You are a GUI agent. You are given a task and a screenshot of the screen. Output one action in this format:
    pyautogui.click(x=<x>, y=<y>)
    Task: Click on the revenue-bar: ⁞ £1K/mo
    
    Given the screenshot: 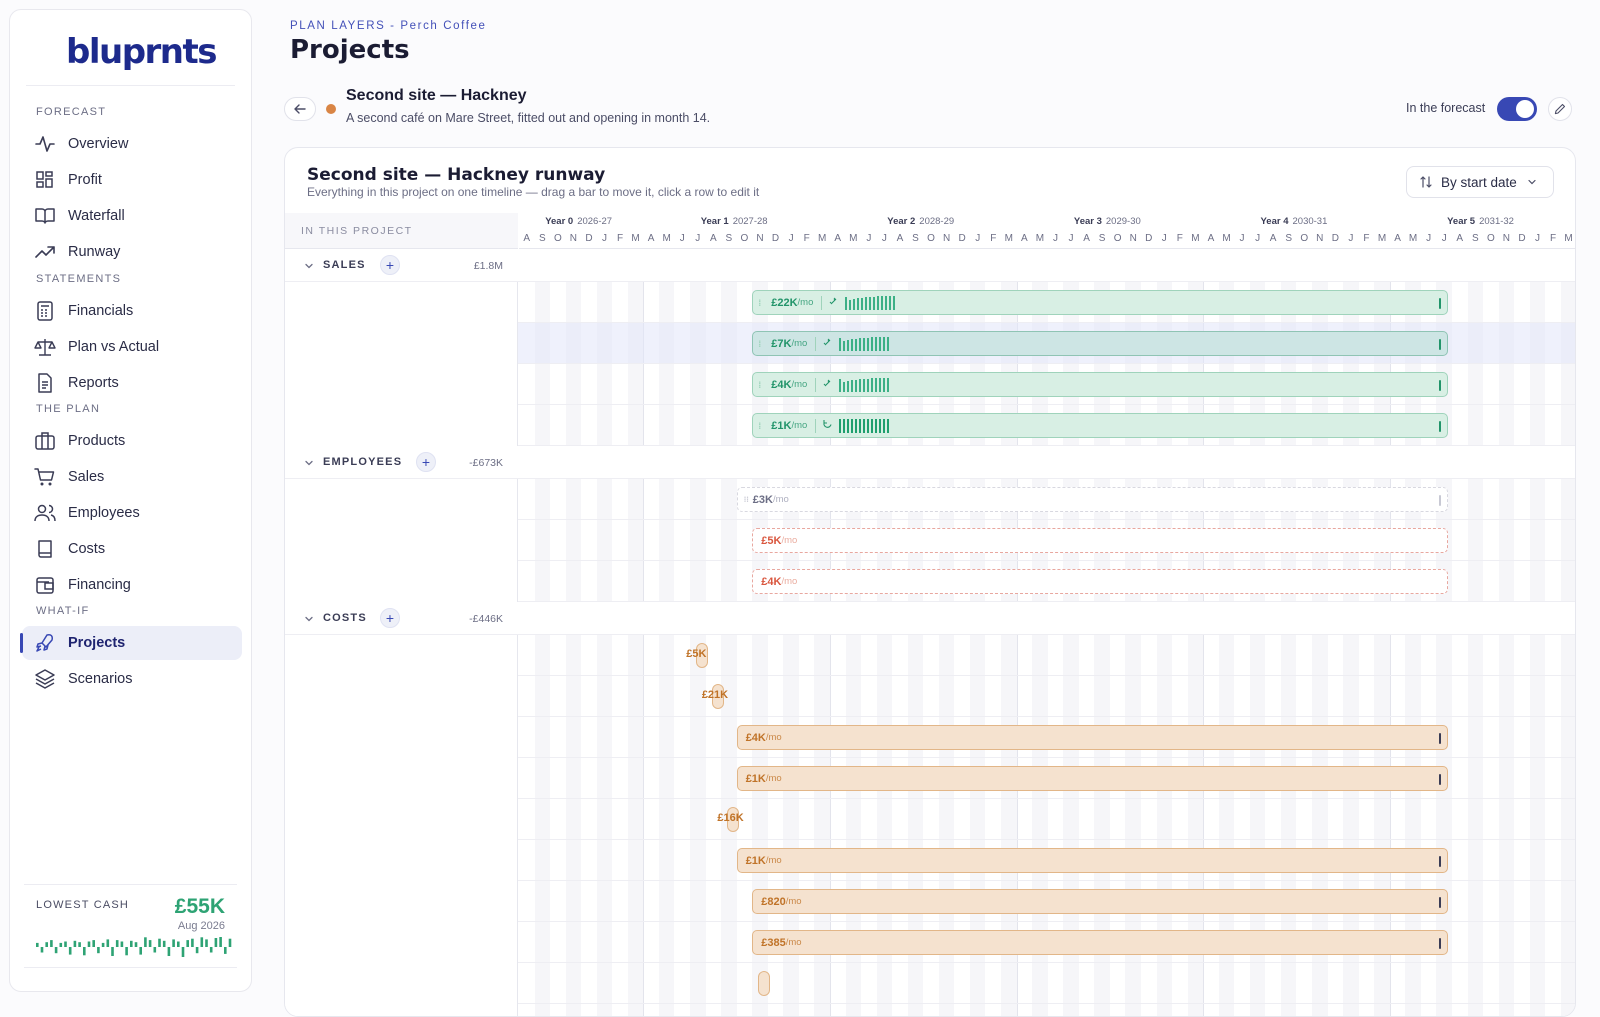 What is the action you would take?
    pyautogui.click(x=1100, y=425)
    